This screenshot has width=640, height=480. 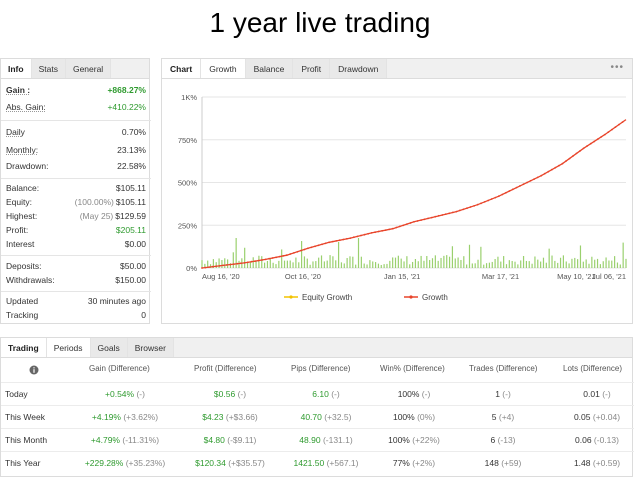 What do you see at coordinates (25, 417) in the screenshot?
I see `period-label: This Week` at bounding box center [25, 417].